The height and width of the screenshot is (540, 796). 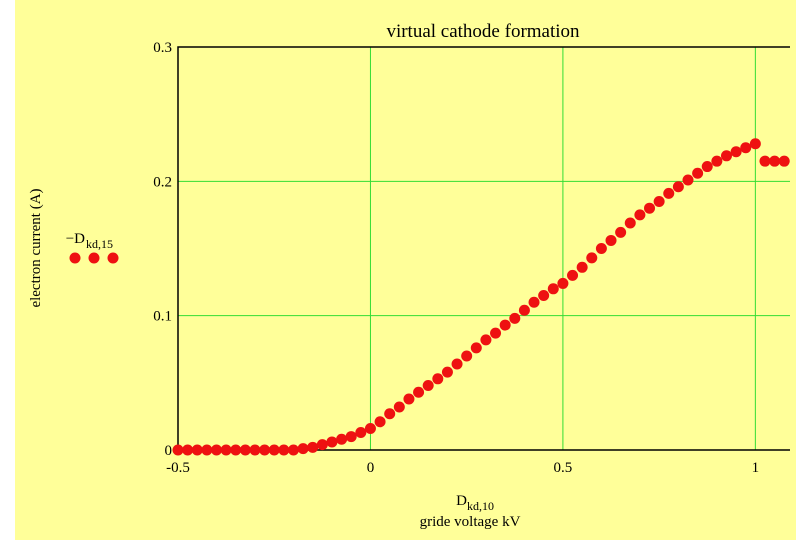 What do you see at coordinates (162, 317) in the screenshot?
I see `y-tick-label: 0.1` at bounding box center [162, 317].